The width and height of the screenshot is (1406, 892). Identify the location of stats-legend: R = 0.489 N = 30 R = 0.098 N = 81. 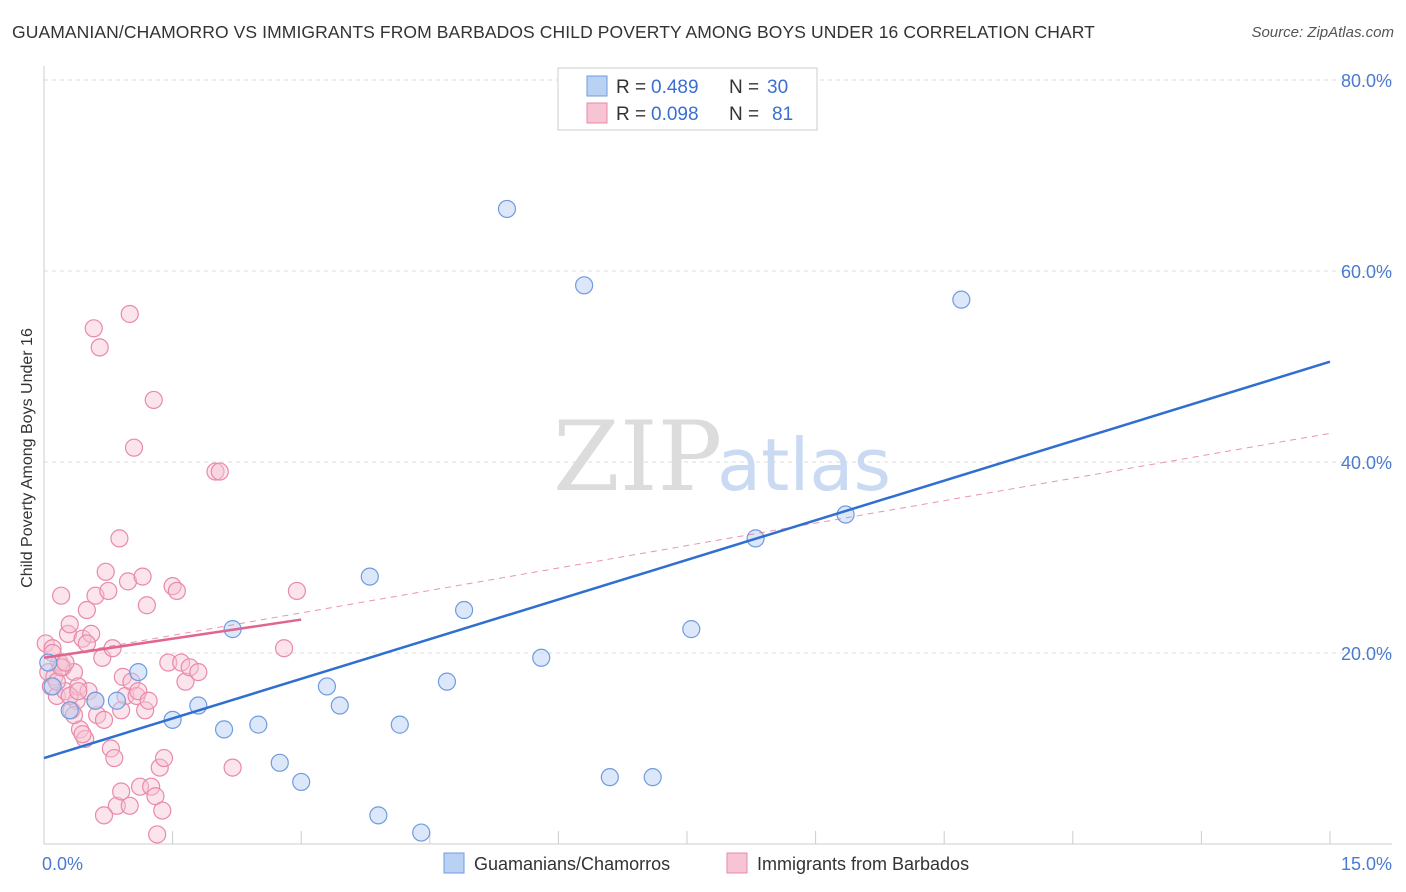
(687, 99).